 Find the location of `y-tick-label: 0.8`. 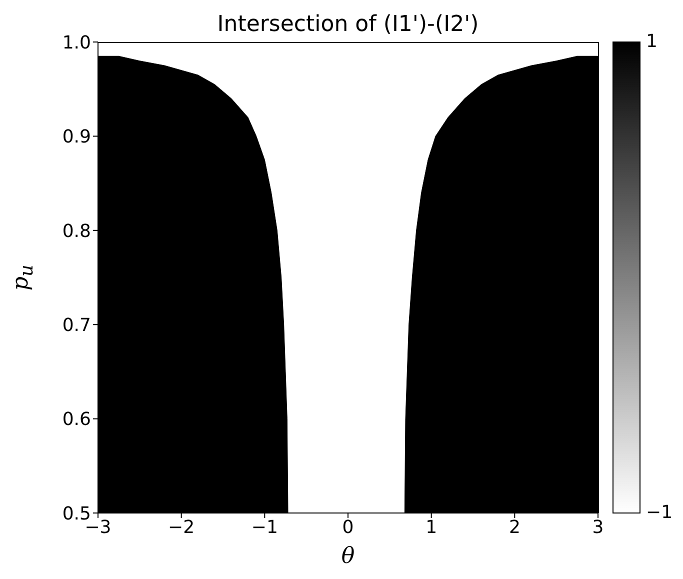

y-tick-label: 0.8 is located at coordinates (76, 231).